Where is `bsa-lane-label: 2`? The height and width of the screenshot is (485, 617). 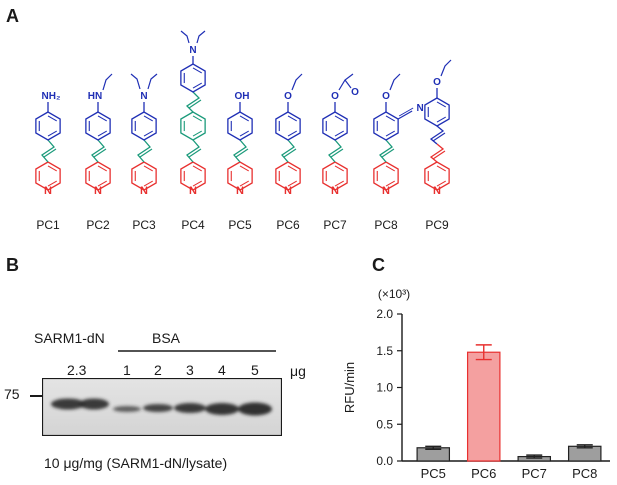 bsa-lane-label: 2 is located at coordinates (158, 370).